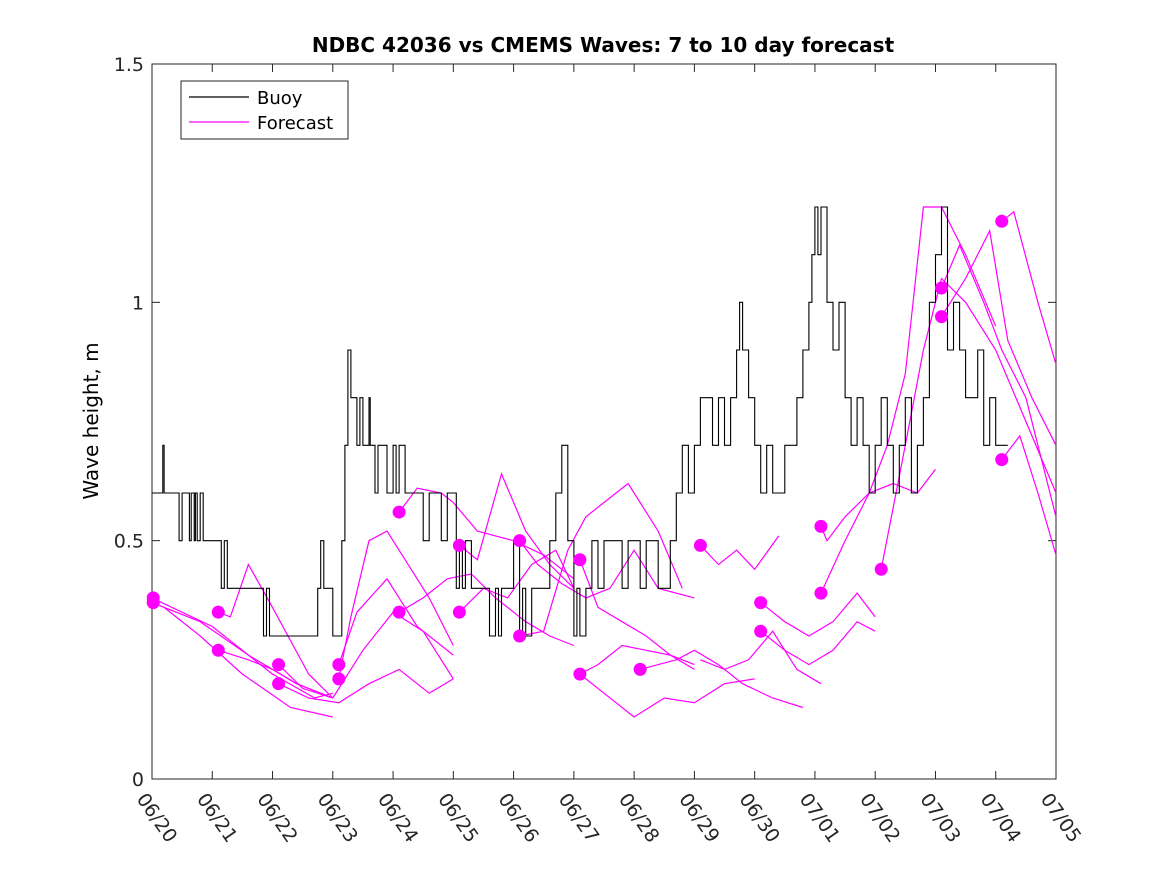 The width and height of the screenshot is (1167, 880). Describe the element at coordinates (1060, 817) in the screenshot. I see `x-tick-label: 07/05` at that location.